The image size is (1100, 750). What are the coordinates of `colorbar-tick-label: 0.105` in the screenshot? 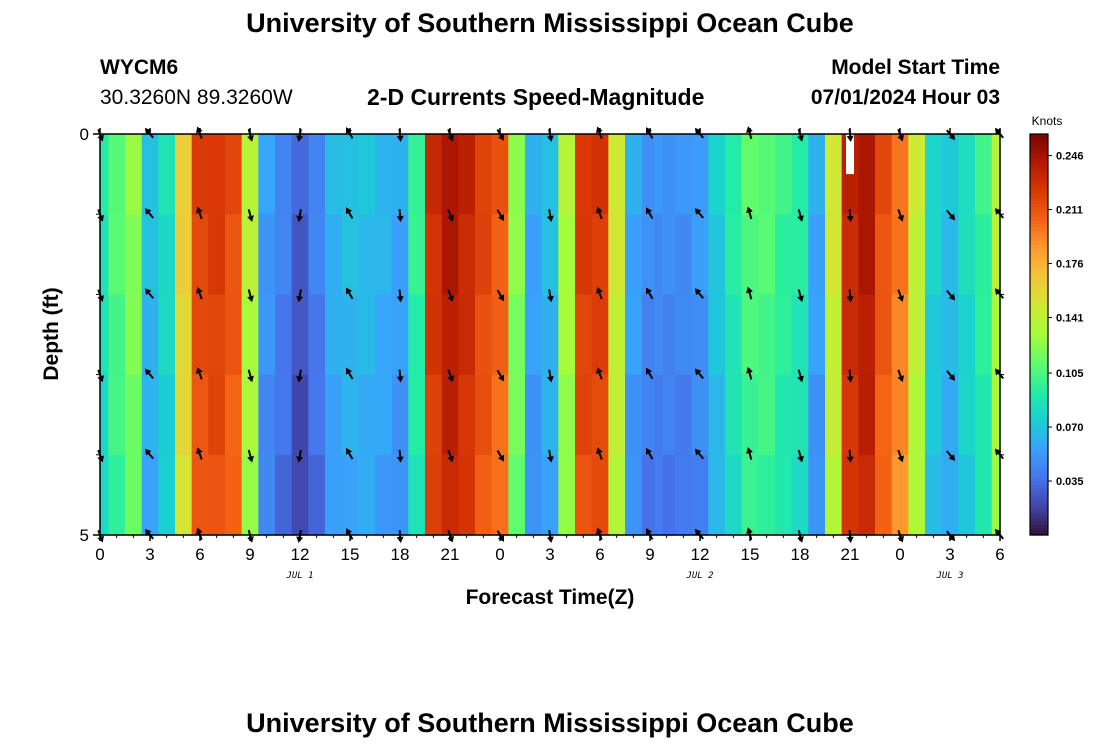 It's located at (1070, 374).